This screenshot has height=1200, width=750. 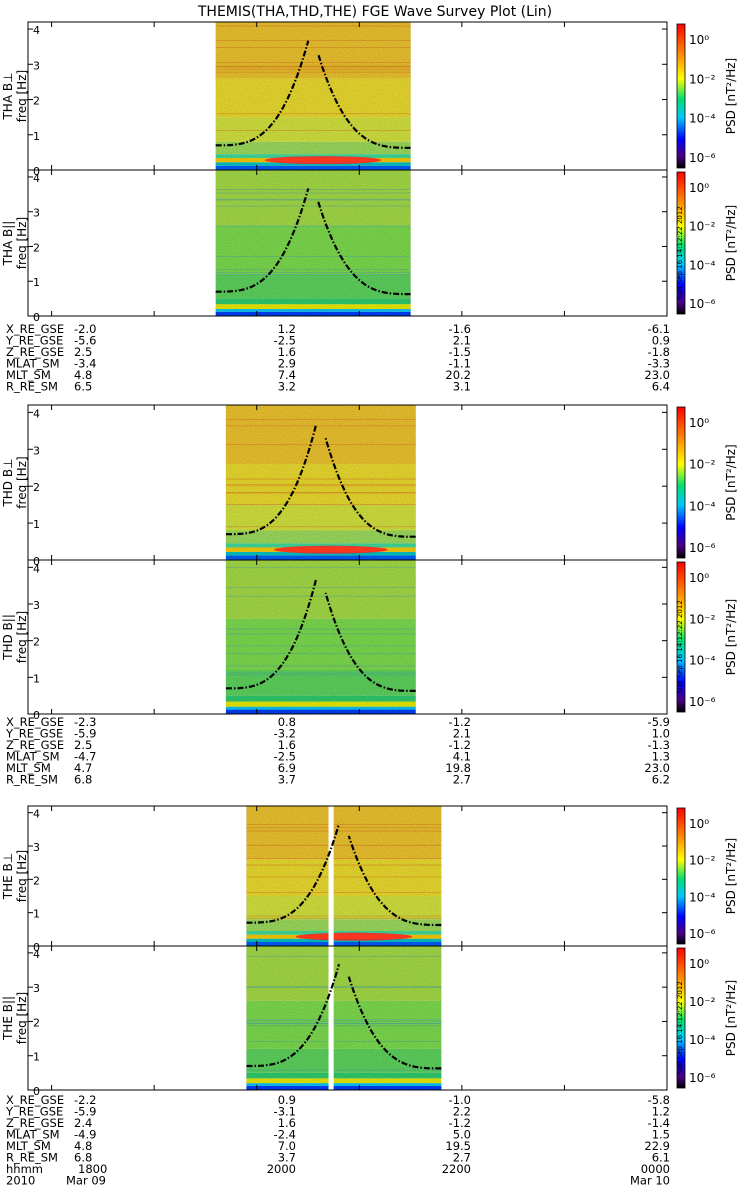 What do you see at coordinates (35, 745) in the screenshot?
I see `ephemeris-label: Z_RE_GSE` at bounding box center [35, 745].